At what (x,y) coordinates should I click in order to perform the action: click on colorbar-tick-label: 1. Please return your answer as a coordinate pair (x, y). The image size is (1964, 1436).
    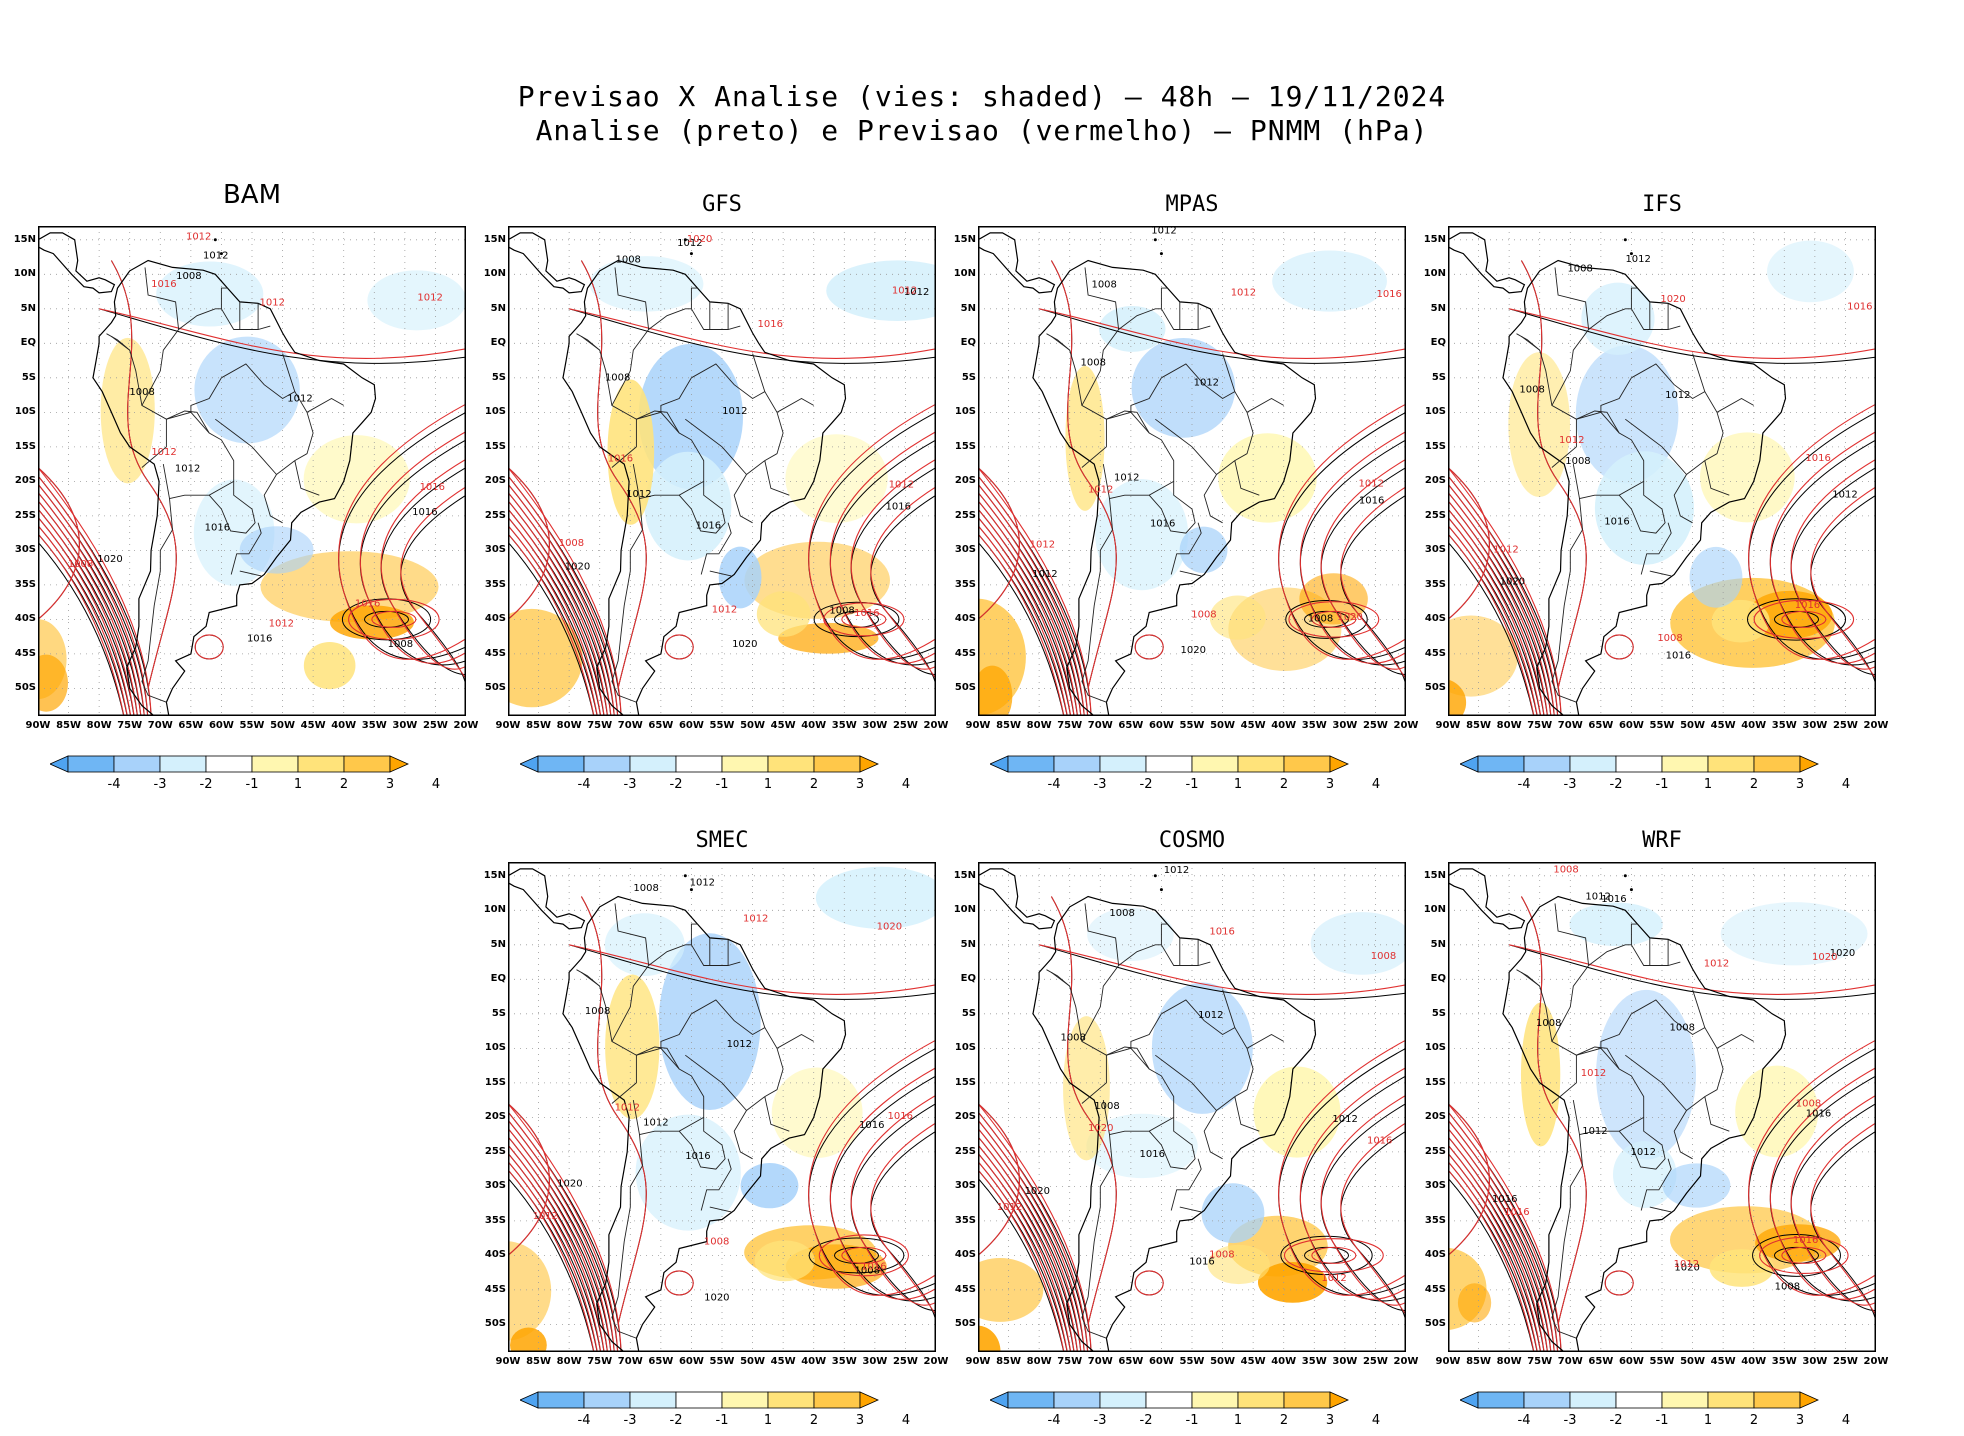
    Looking at the image, I should click on (768, 1420).